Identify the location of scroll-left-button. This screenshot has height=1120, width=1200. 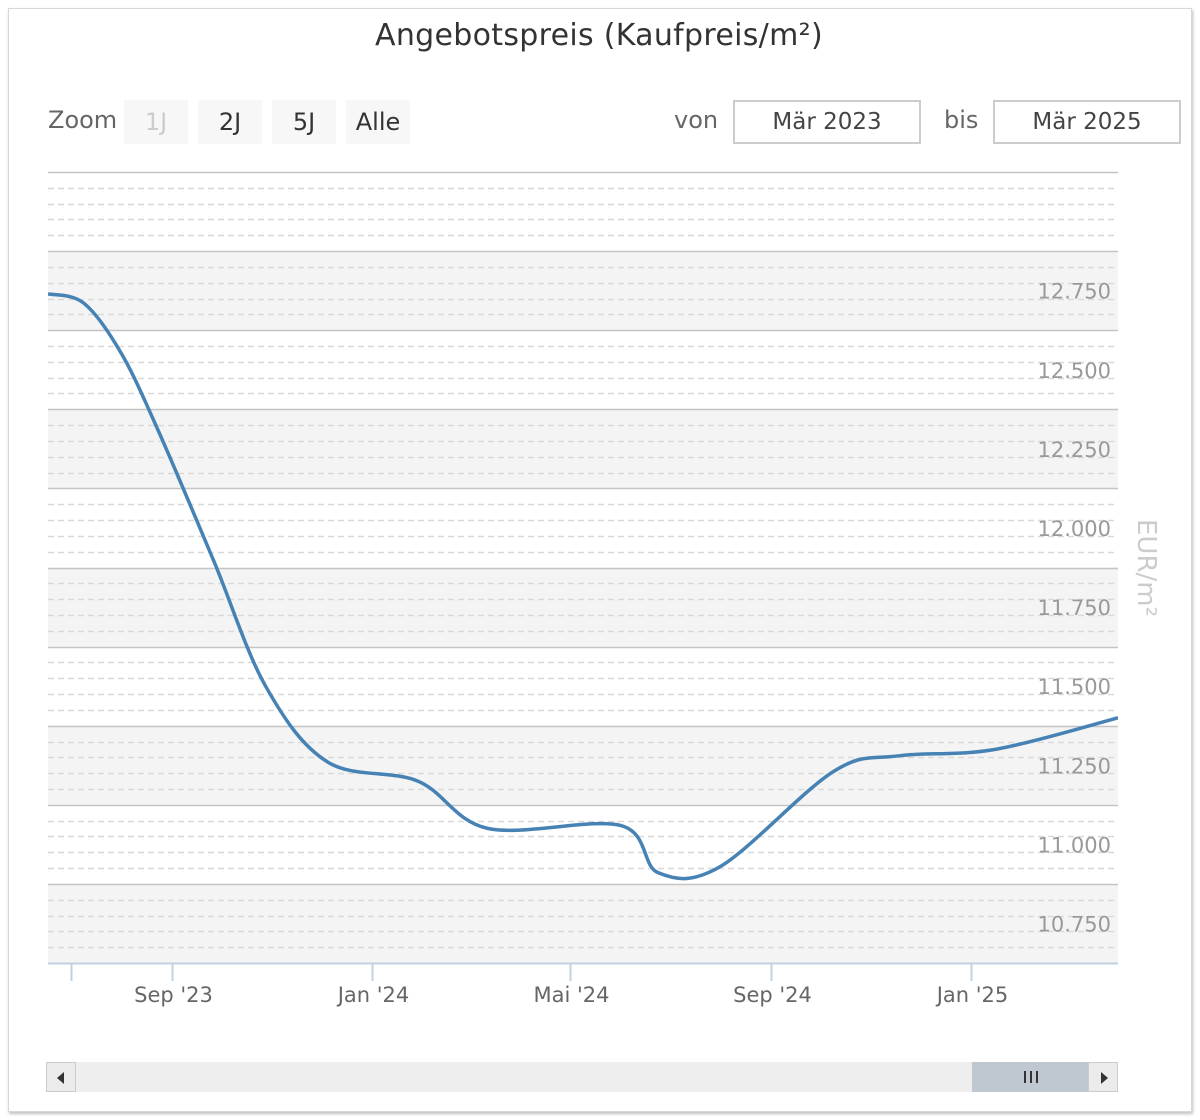
(61, 1077).